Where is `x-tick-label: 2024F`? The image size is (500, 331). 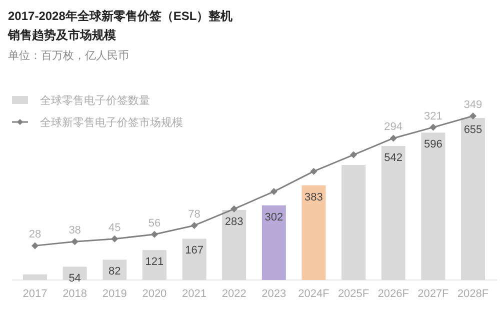 x-tick-label: 2024F is located at coordinates (314, 294).